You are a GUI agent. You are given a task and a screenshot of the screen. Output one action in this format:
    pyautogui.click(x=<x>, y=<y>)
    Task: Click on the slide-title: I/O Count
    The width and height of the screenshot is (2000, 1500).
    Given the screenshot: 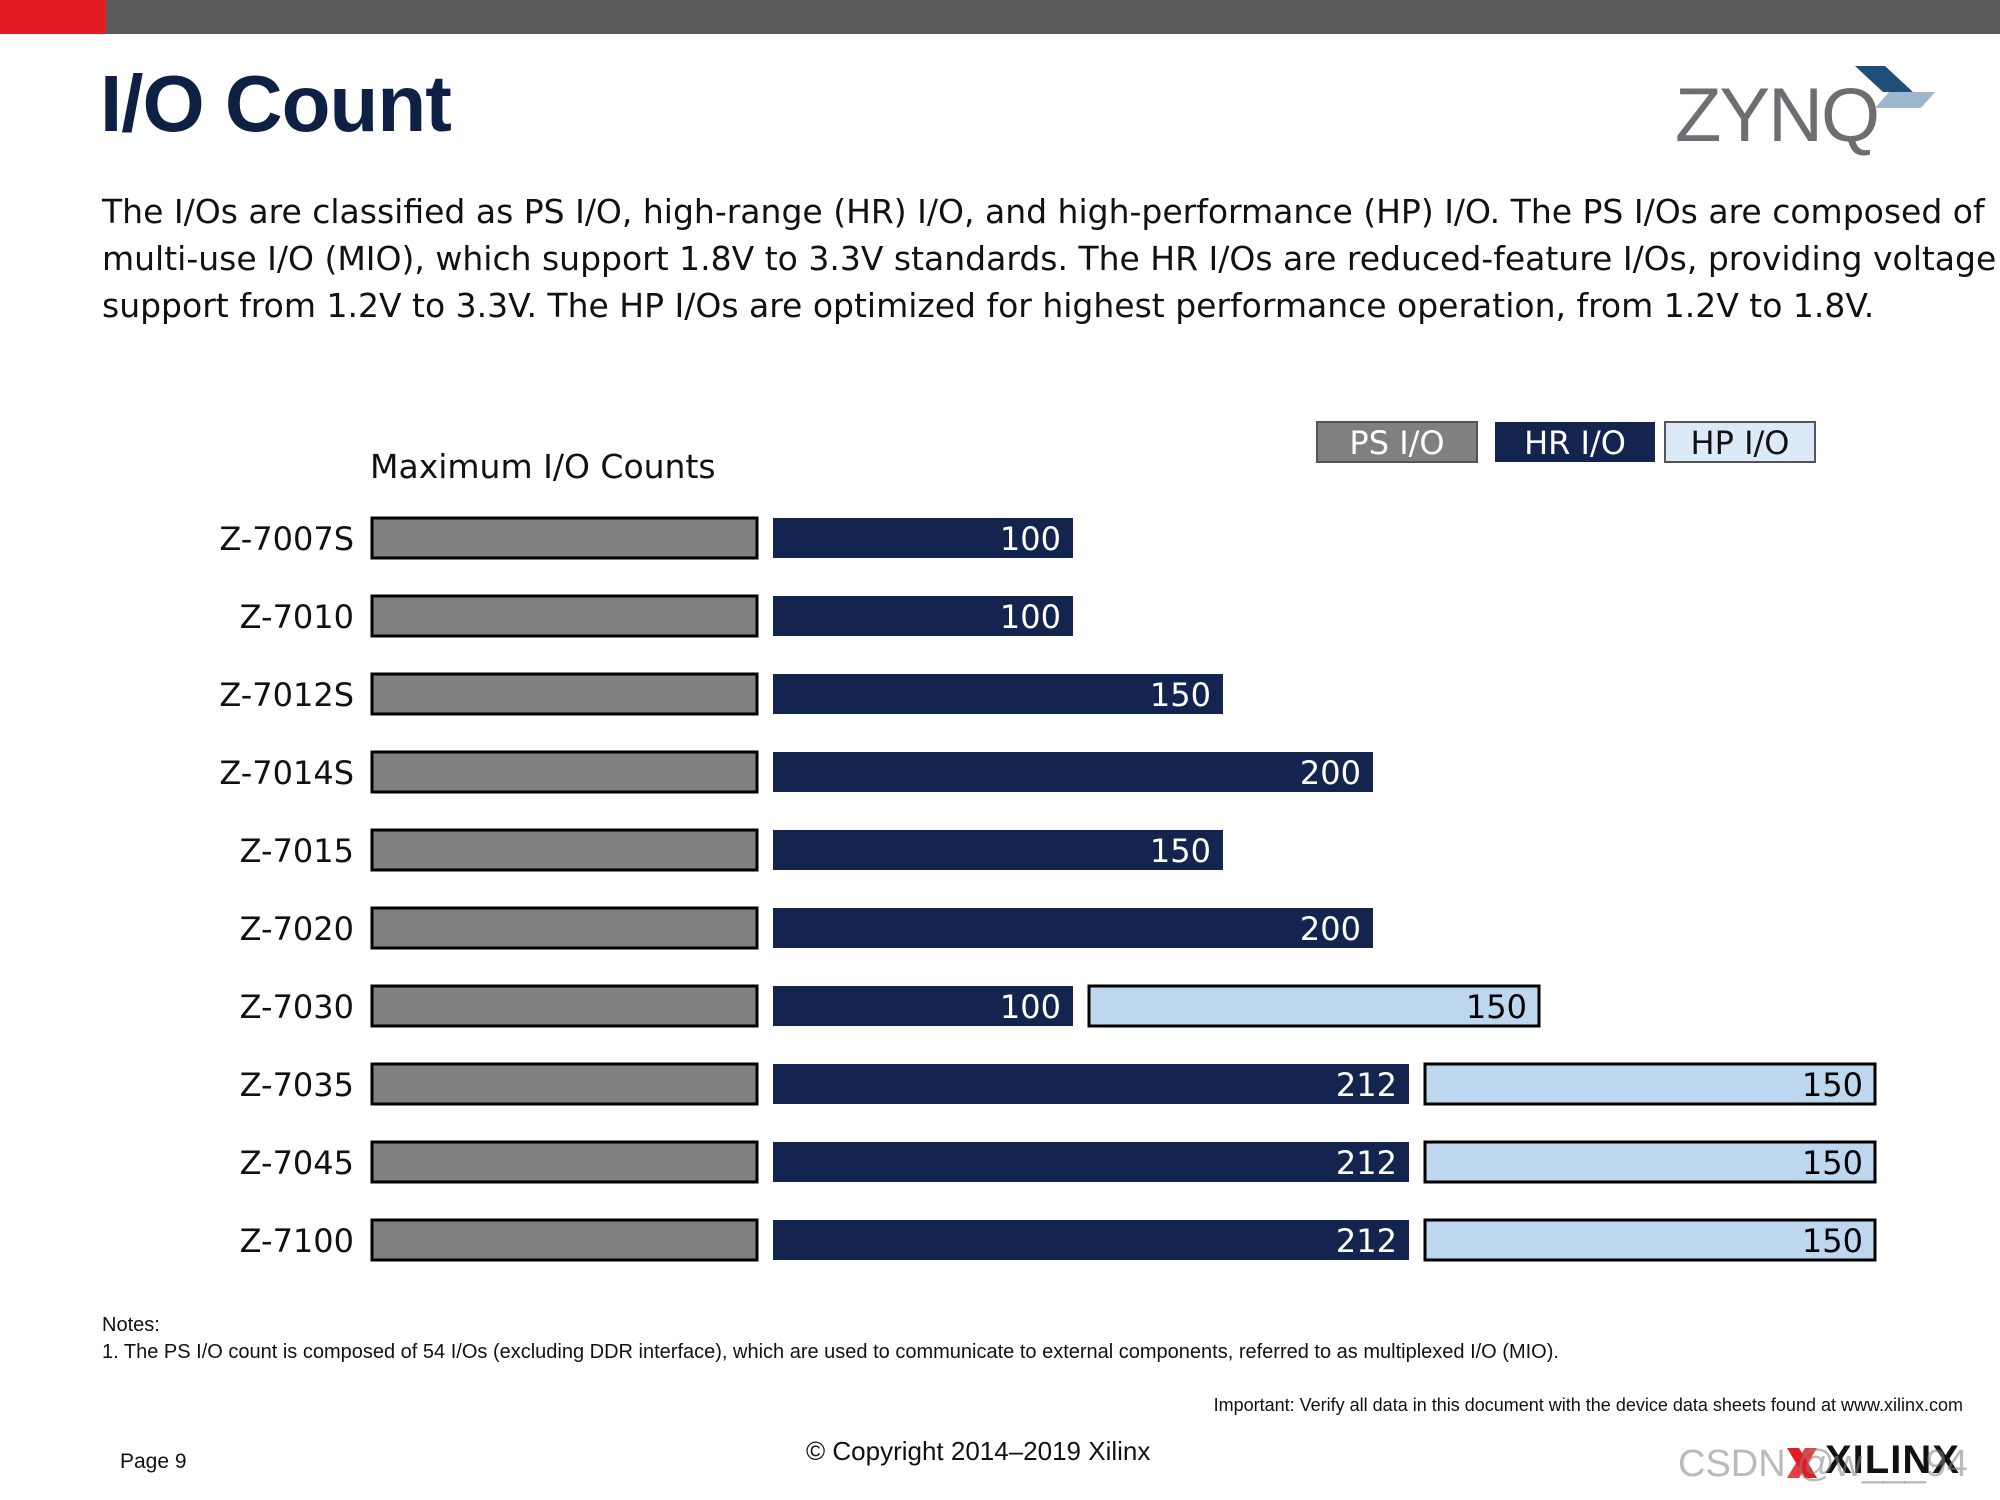 What is the action you would take?
    pyautogui.click(x=276, y=103)
    